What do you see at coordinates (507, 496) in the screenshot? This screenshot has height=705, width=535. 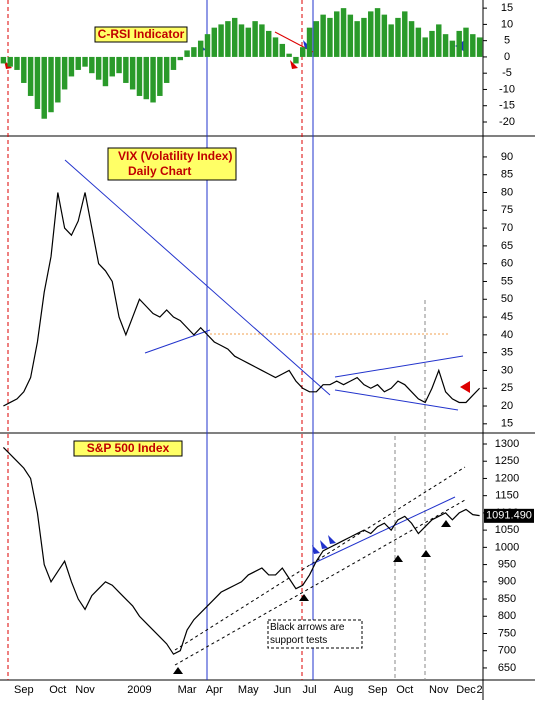 I see `y-tick-label: 1150` at bounding box center [507, 496].